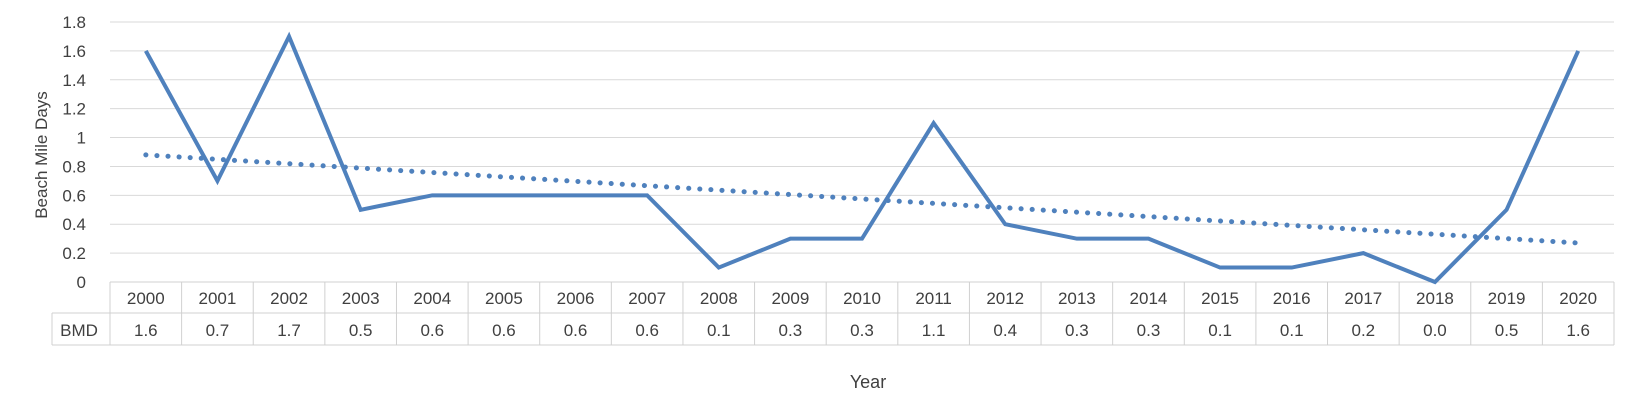 This screenshot has height=420, width=1635. What do you see at coordinates (790, 298) in the screenshot?
I see `x-tick-label: 2009` at bounding box center [790, 298].